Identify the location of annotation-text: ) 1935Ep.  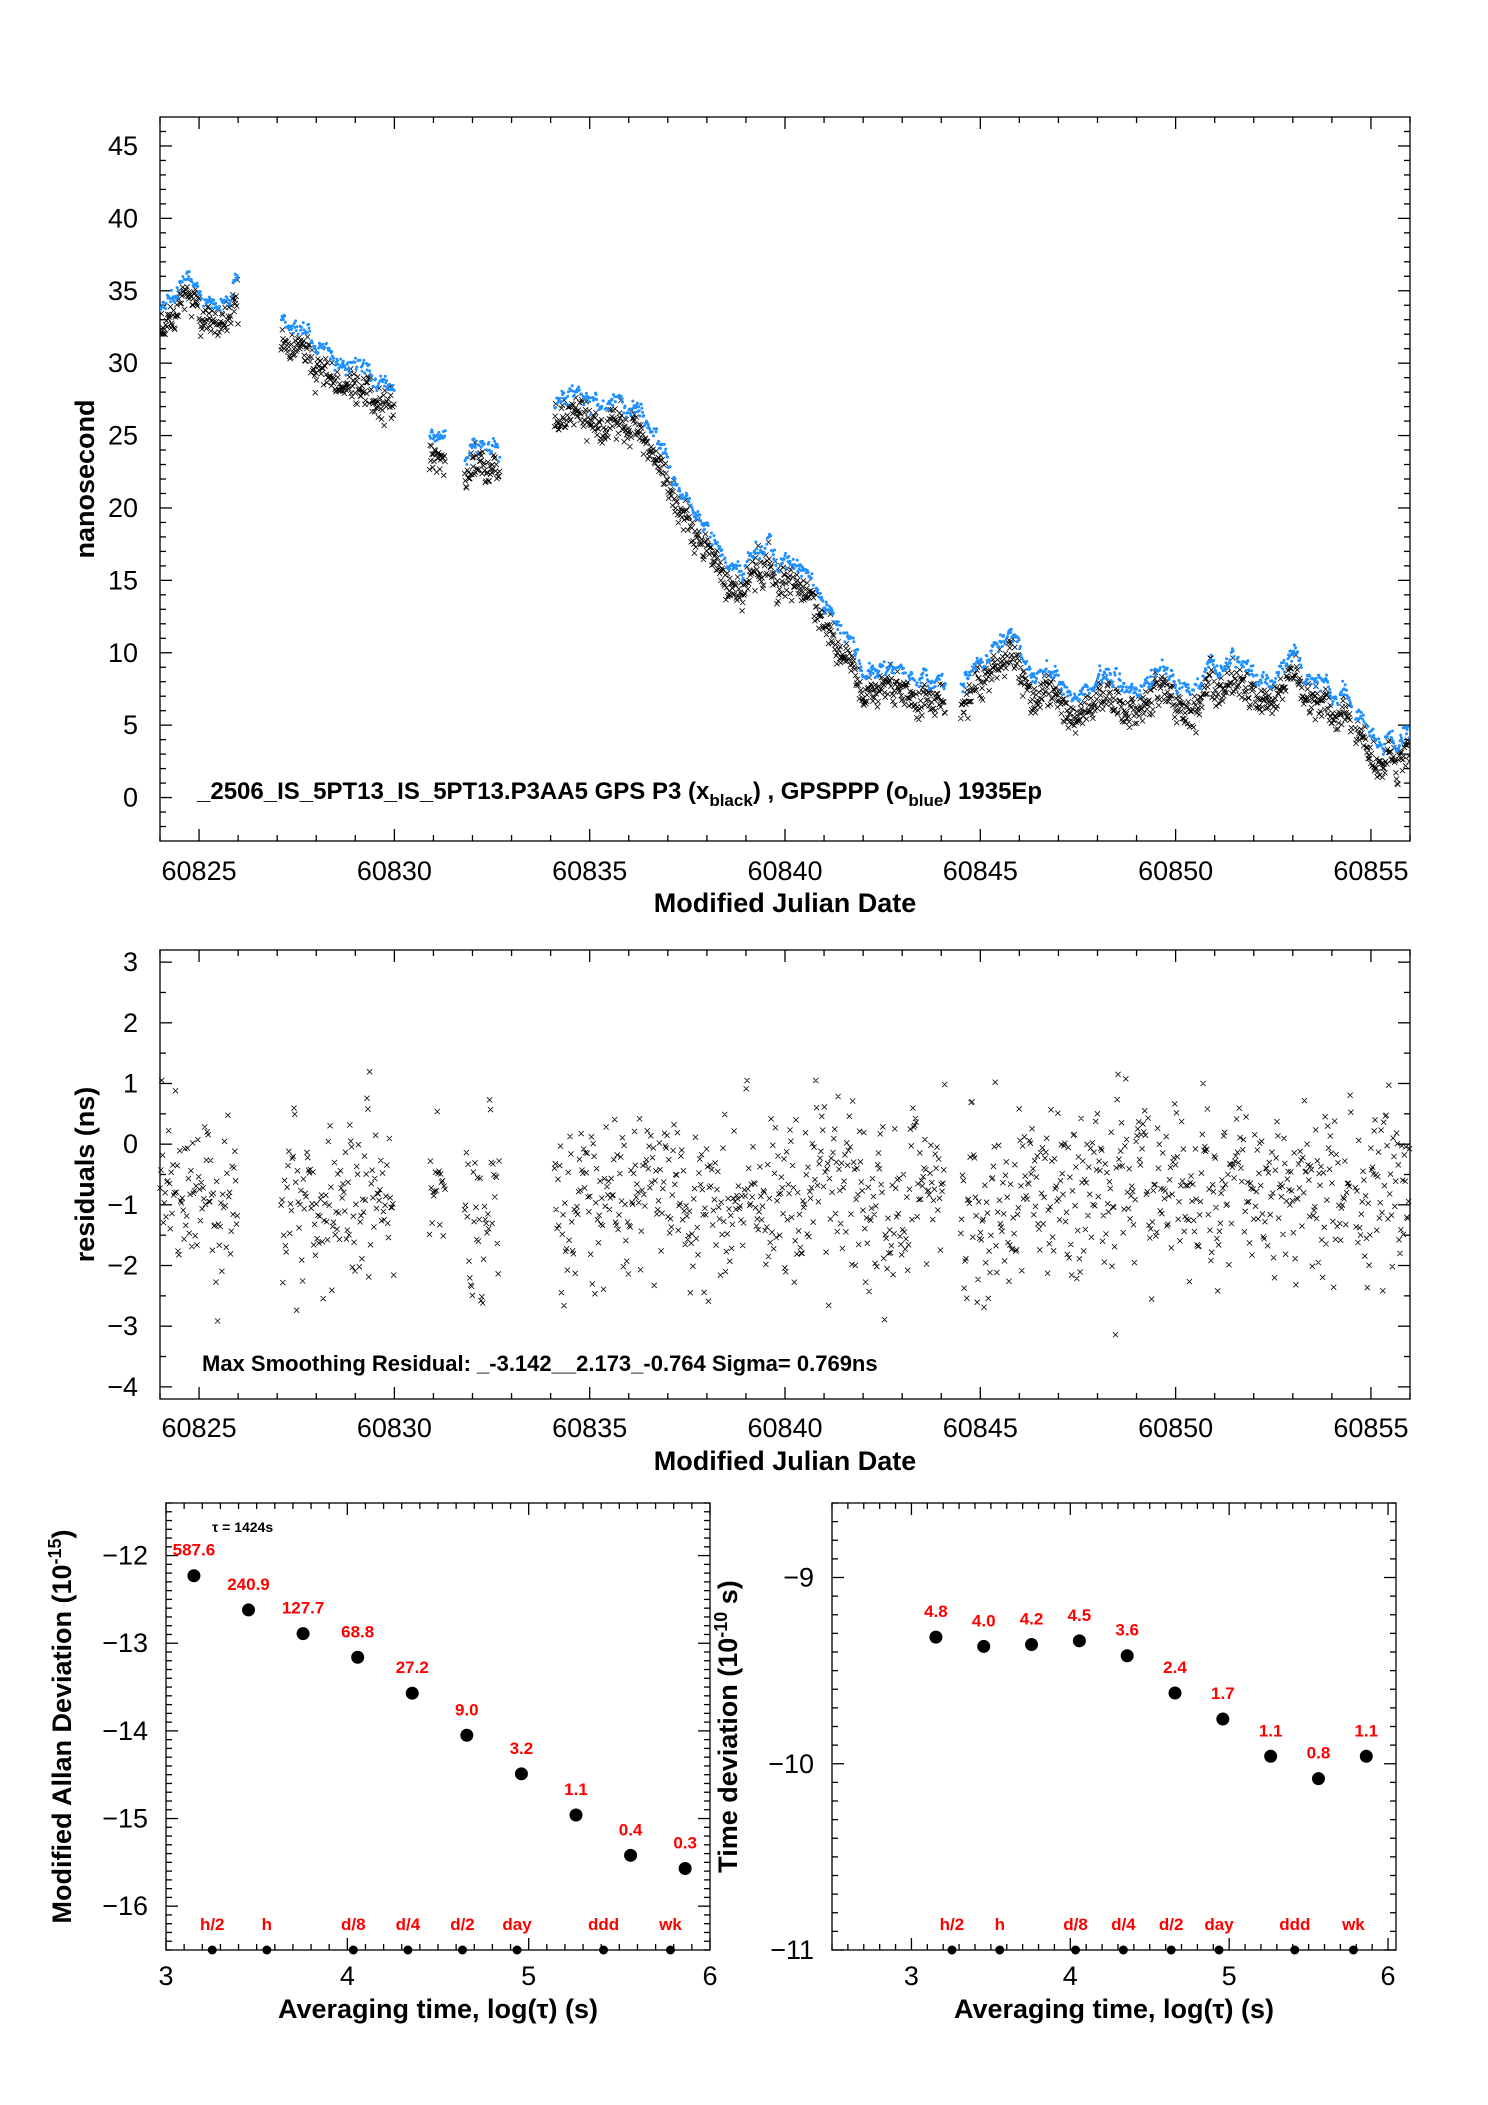
(992, 791).